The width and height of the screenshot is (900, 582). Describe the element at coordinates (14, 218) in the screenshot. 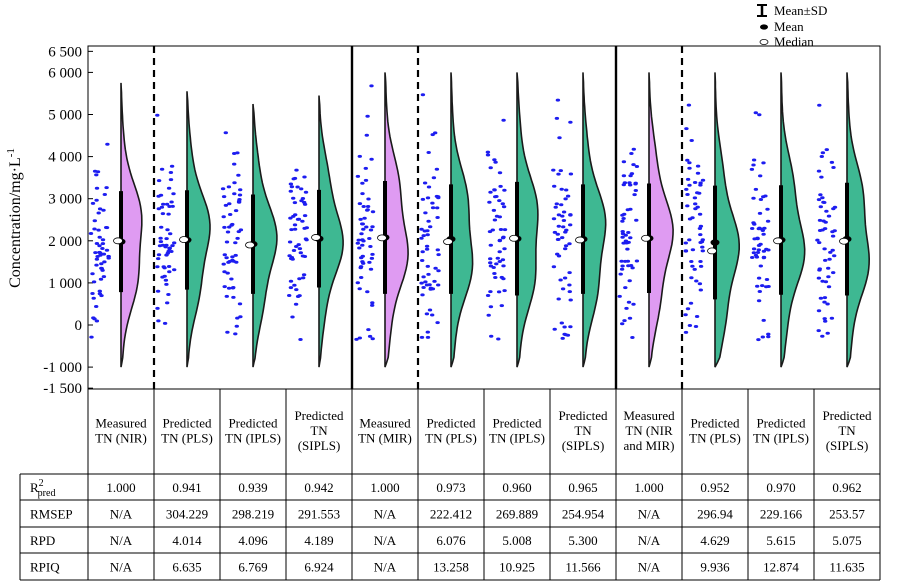

I see `y-axis-label: Concentration/mg·L-1` at that location.